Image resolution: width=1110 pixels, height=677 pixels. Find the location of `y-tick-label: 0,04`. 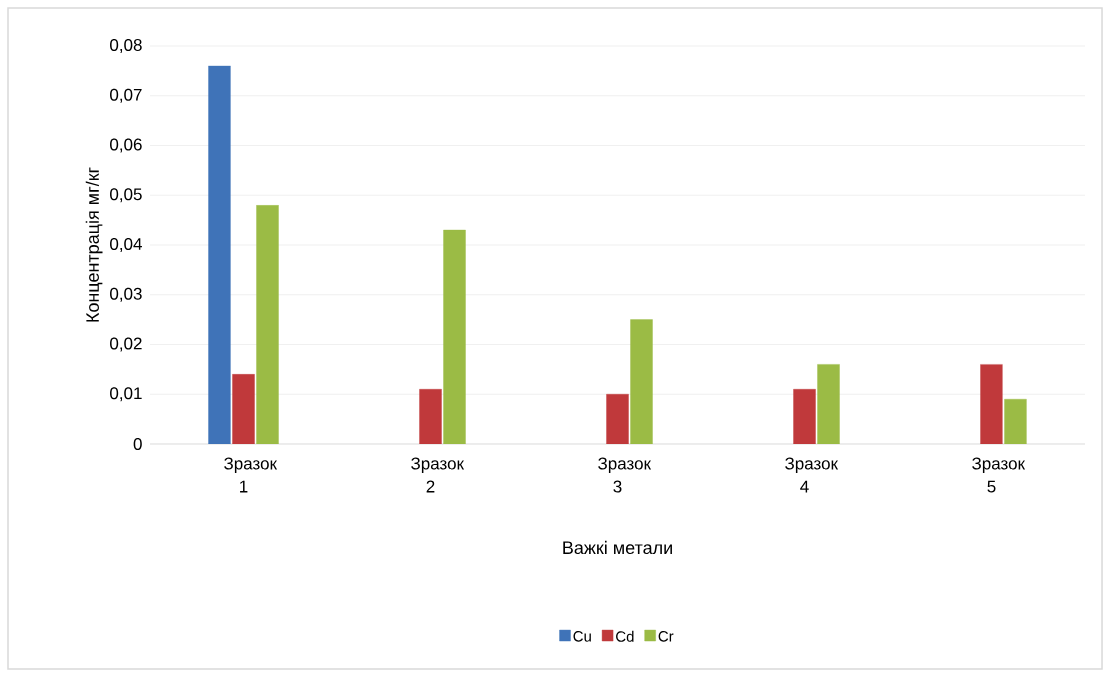

y-tick-label: 0,04 is located at coordinates (126, 245).